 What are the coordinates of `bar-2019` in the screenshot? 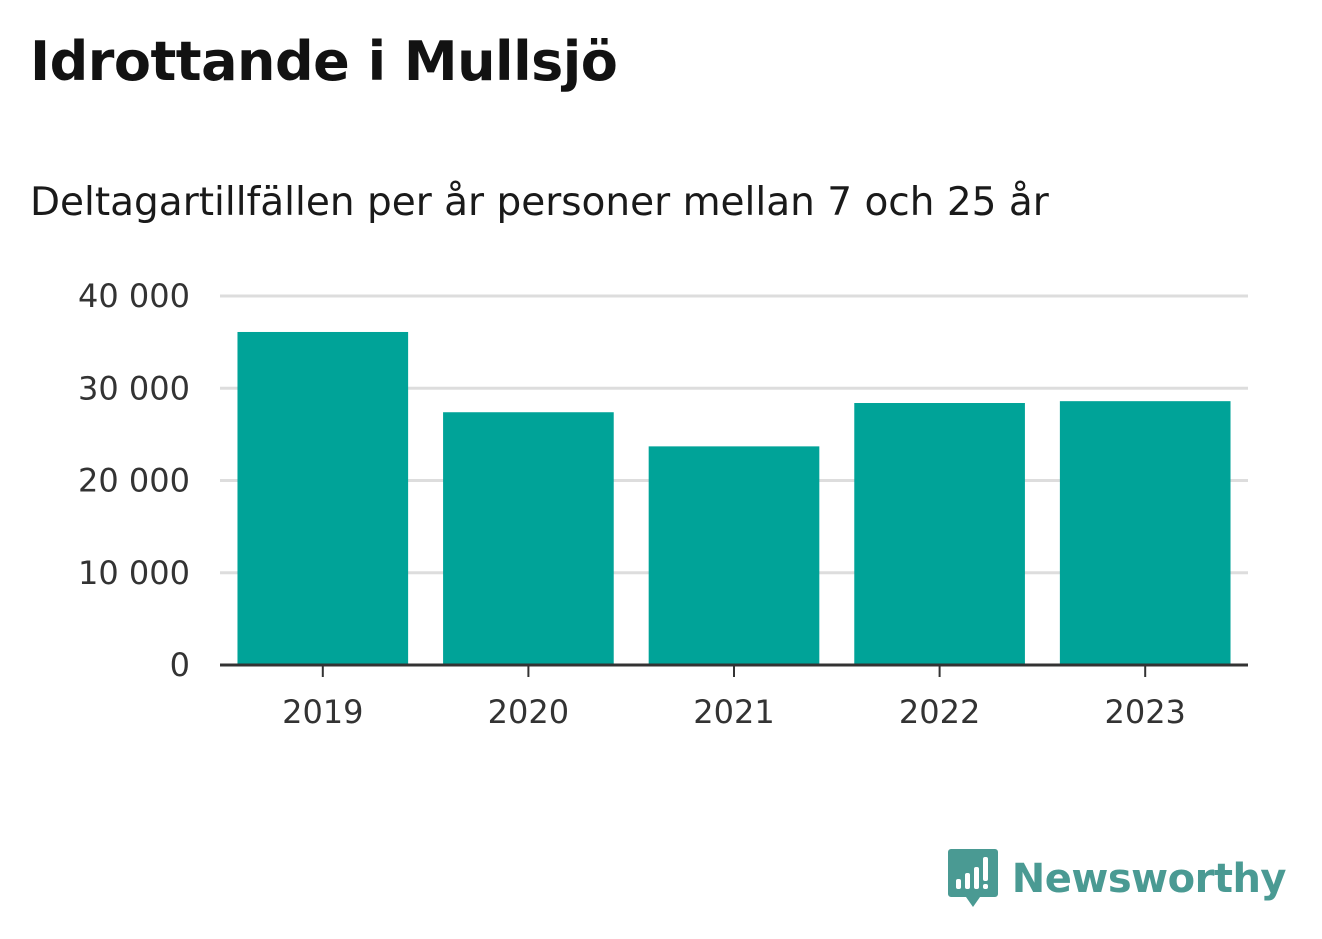 It's located at (323, 498).